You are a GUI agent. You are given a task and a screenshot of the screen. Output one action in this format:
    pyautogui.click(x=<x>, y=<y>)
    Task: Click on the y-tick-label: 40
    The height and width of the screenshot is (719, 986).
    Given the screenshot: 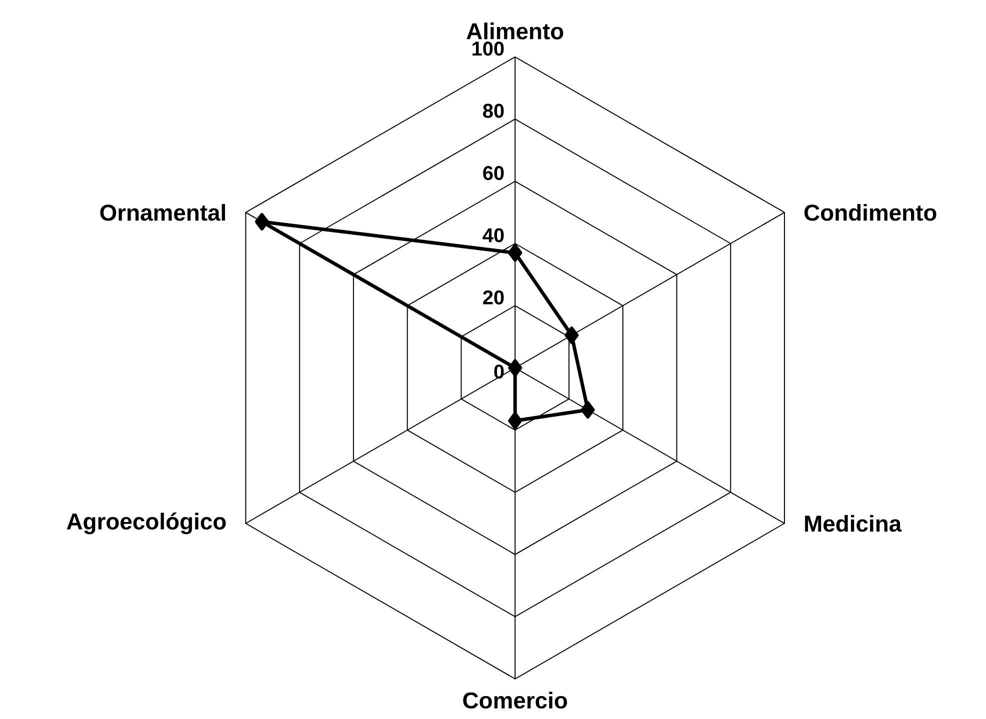 What is the action you would take?
    pyautogui.click(x=493, y=235)
    